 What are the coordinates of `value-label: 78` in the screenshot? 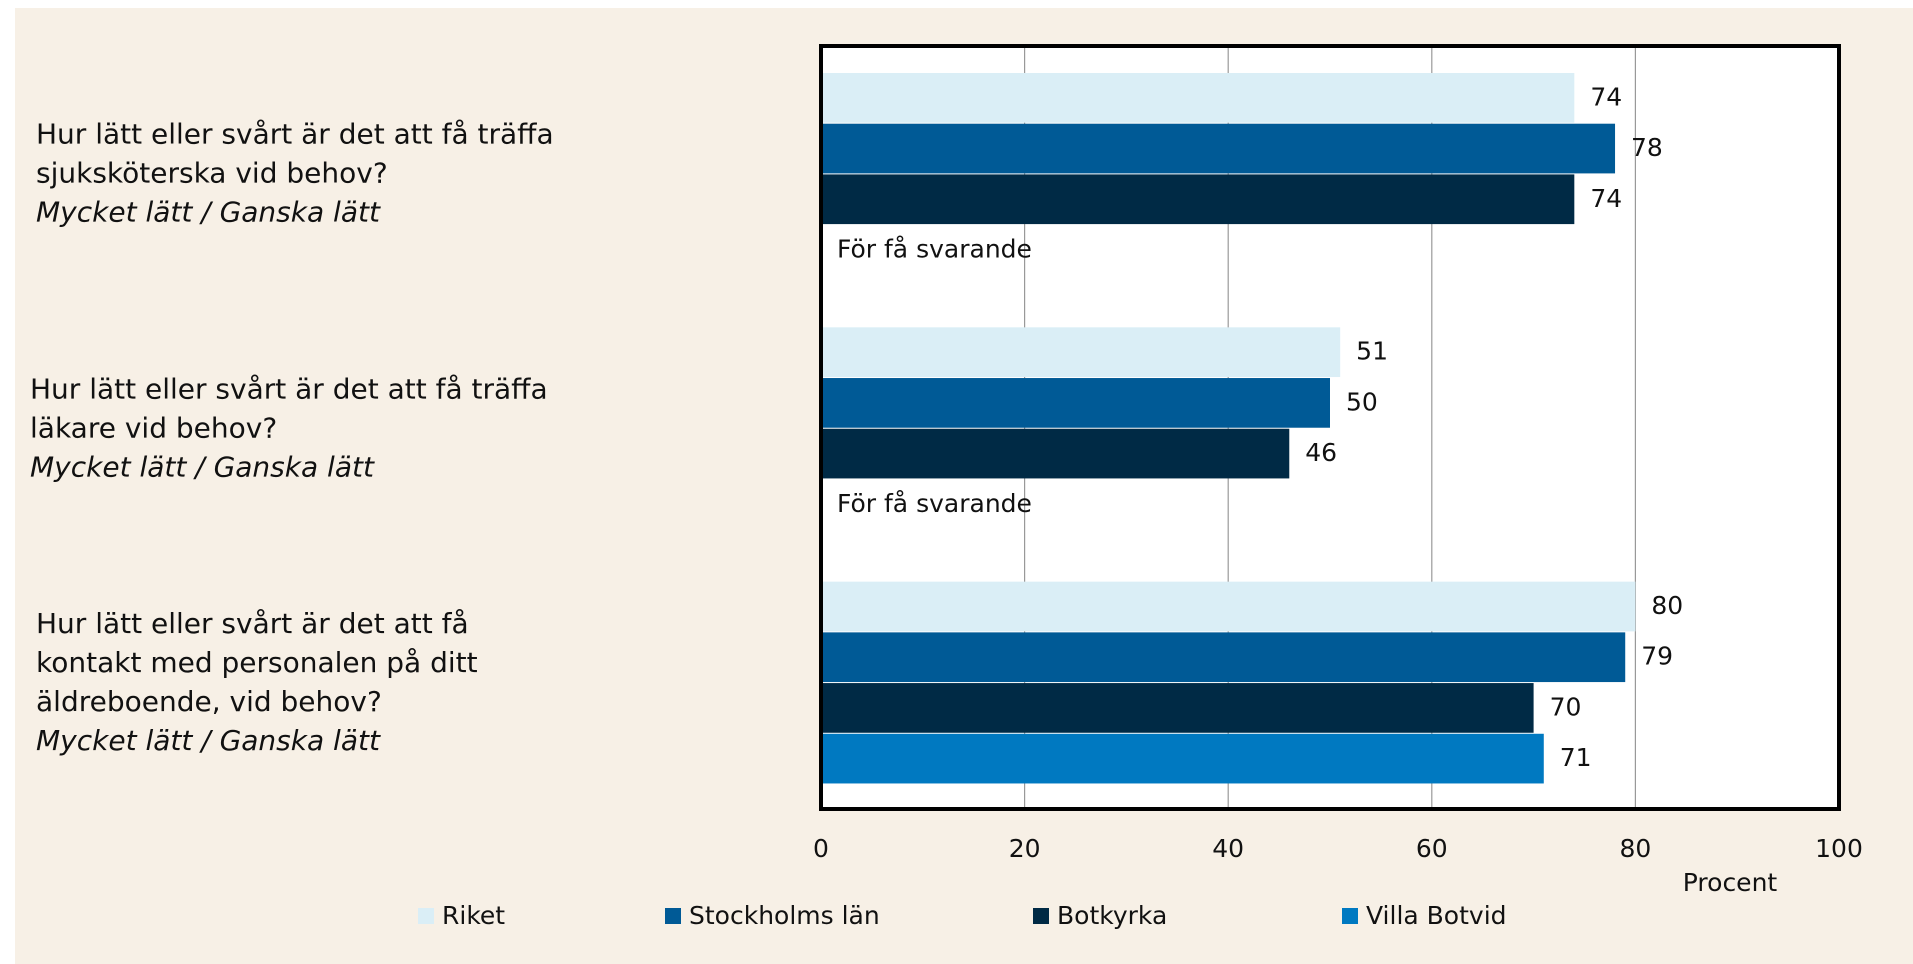 It's located at (1647, 147).